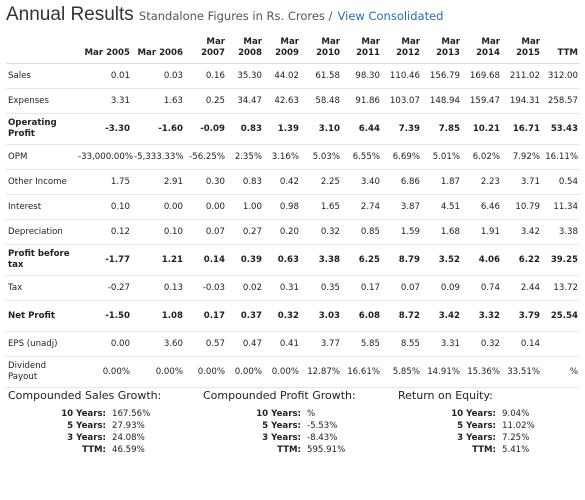  Describe the element at coordinates (158, 344) in the screenshot. I see `cell: 3.60` at that location.